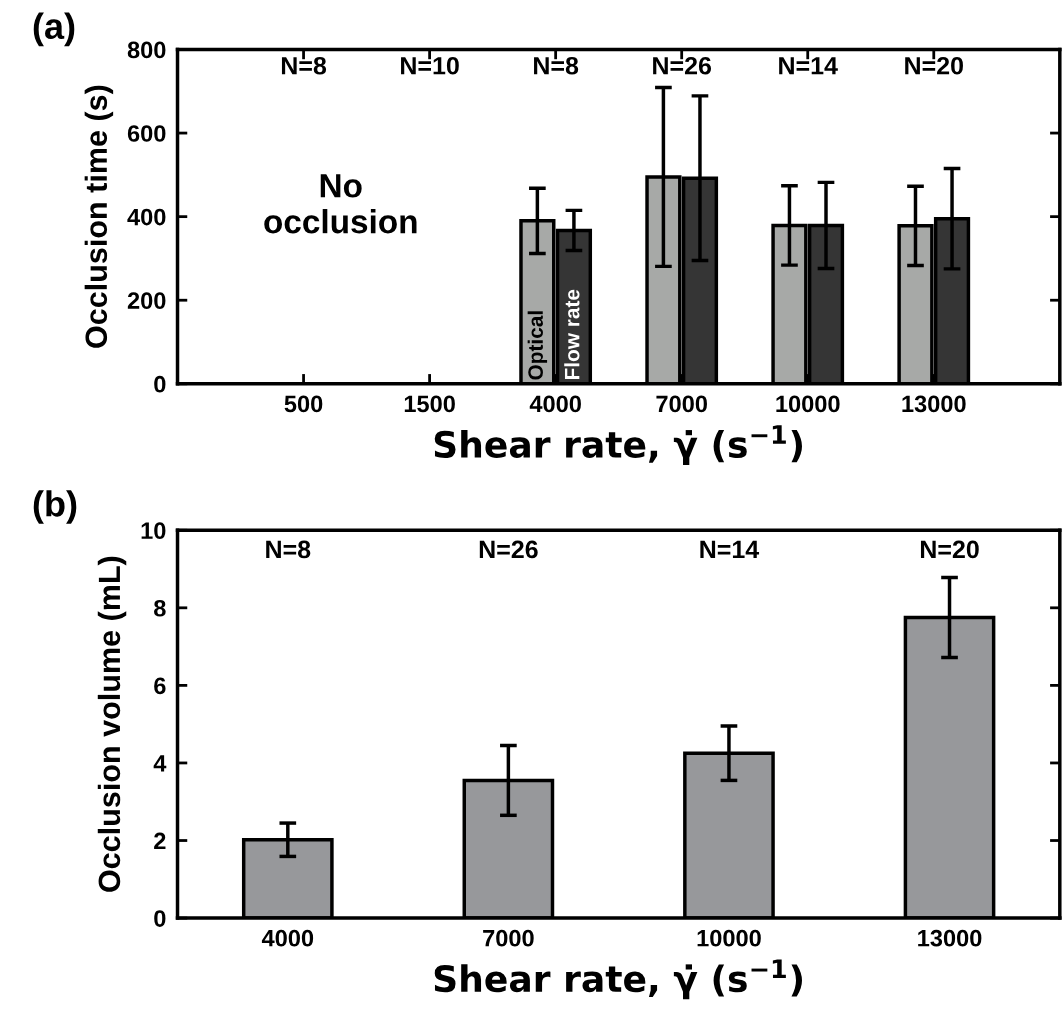 The width and height of the screenshot is (1063, 1010). I want to click on y-tick-label: 6, so click(160, 686).